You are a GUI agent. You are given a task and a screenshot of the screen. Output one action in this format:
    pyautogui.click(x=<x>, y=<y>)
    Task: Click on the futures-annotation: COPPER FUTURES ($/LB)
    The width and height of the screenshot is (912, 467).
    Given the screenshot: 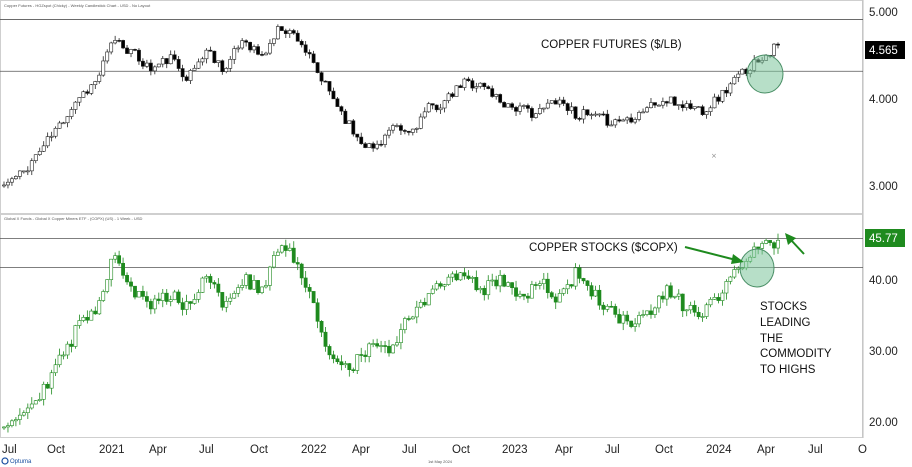 What is the action you would take?
    pyautogui.click(x=611, y=45)
    